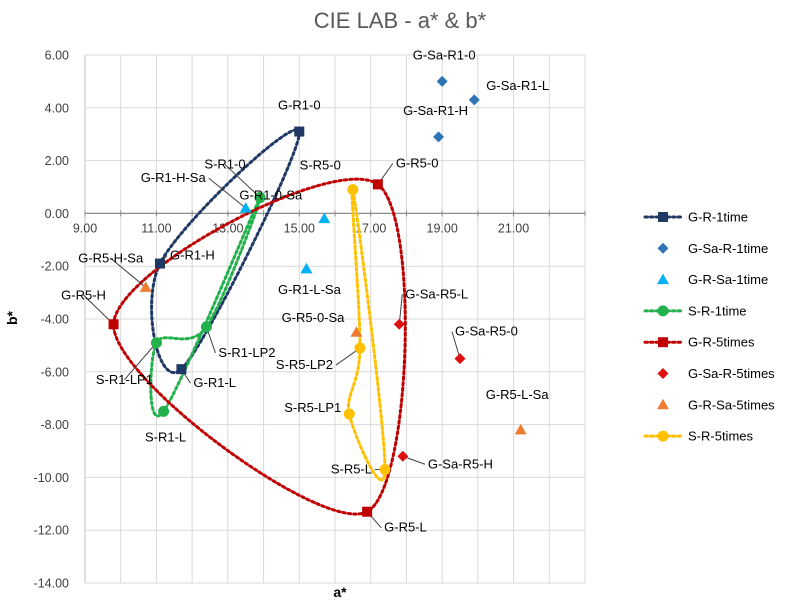  Describe the element at coordinates (246, 352) in the screenshot. I see `point-label: S-R1-LP2` at that location.